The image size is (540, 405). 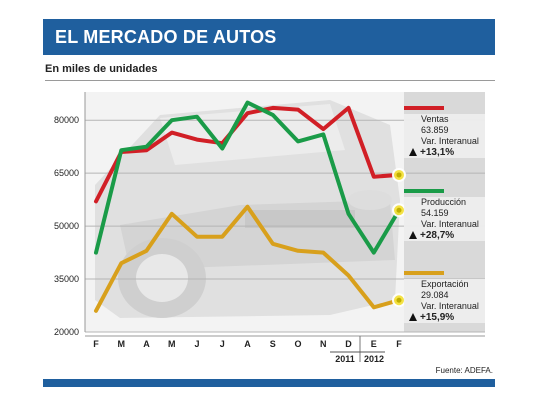 What do you see at coordinates (435, 119) in the screenshot?
I see `legend-ventas-name: Ventas` at bounding box center [435, 119].